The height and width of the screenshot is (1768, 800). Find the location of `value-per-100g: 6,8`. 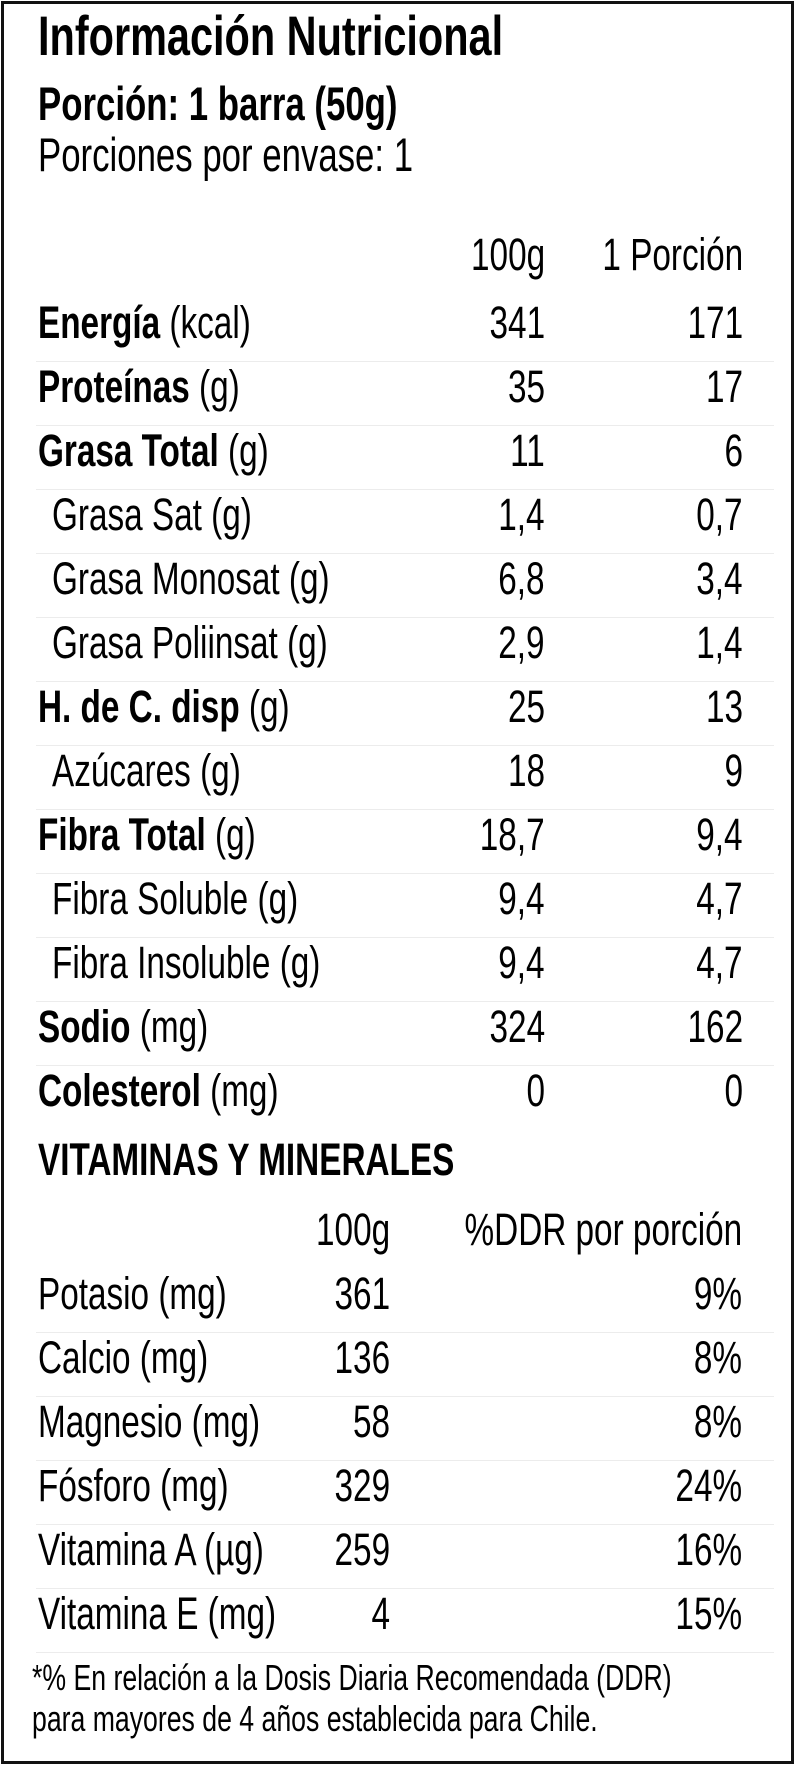

value-per-100g: 6,8 is located at coordinates (521, 578).